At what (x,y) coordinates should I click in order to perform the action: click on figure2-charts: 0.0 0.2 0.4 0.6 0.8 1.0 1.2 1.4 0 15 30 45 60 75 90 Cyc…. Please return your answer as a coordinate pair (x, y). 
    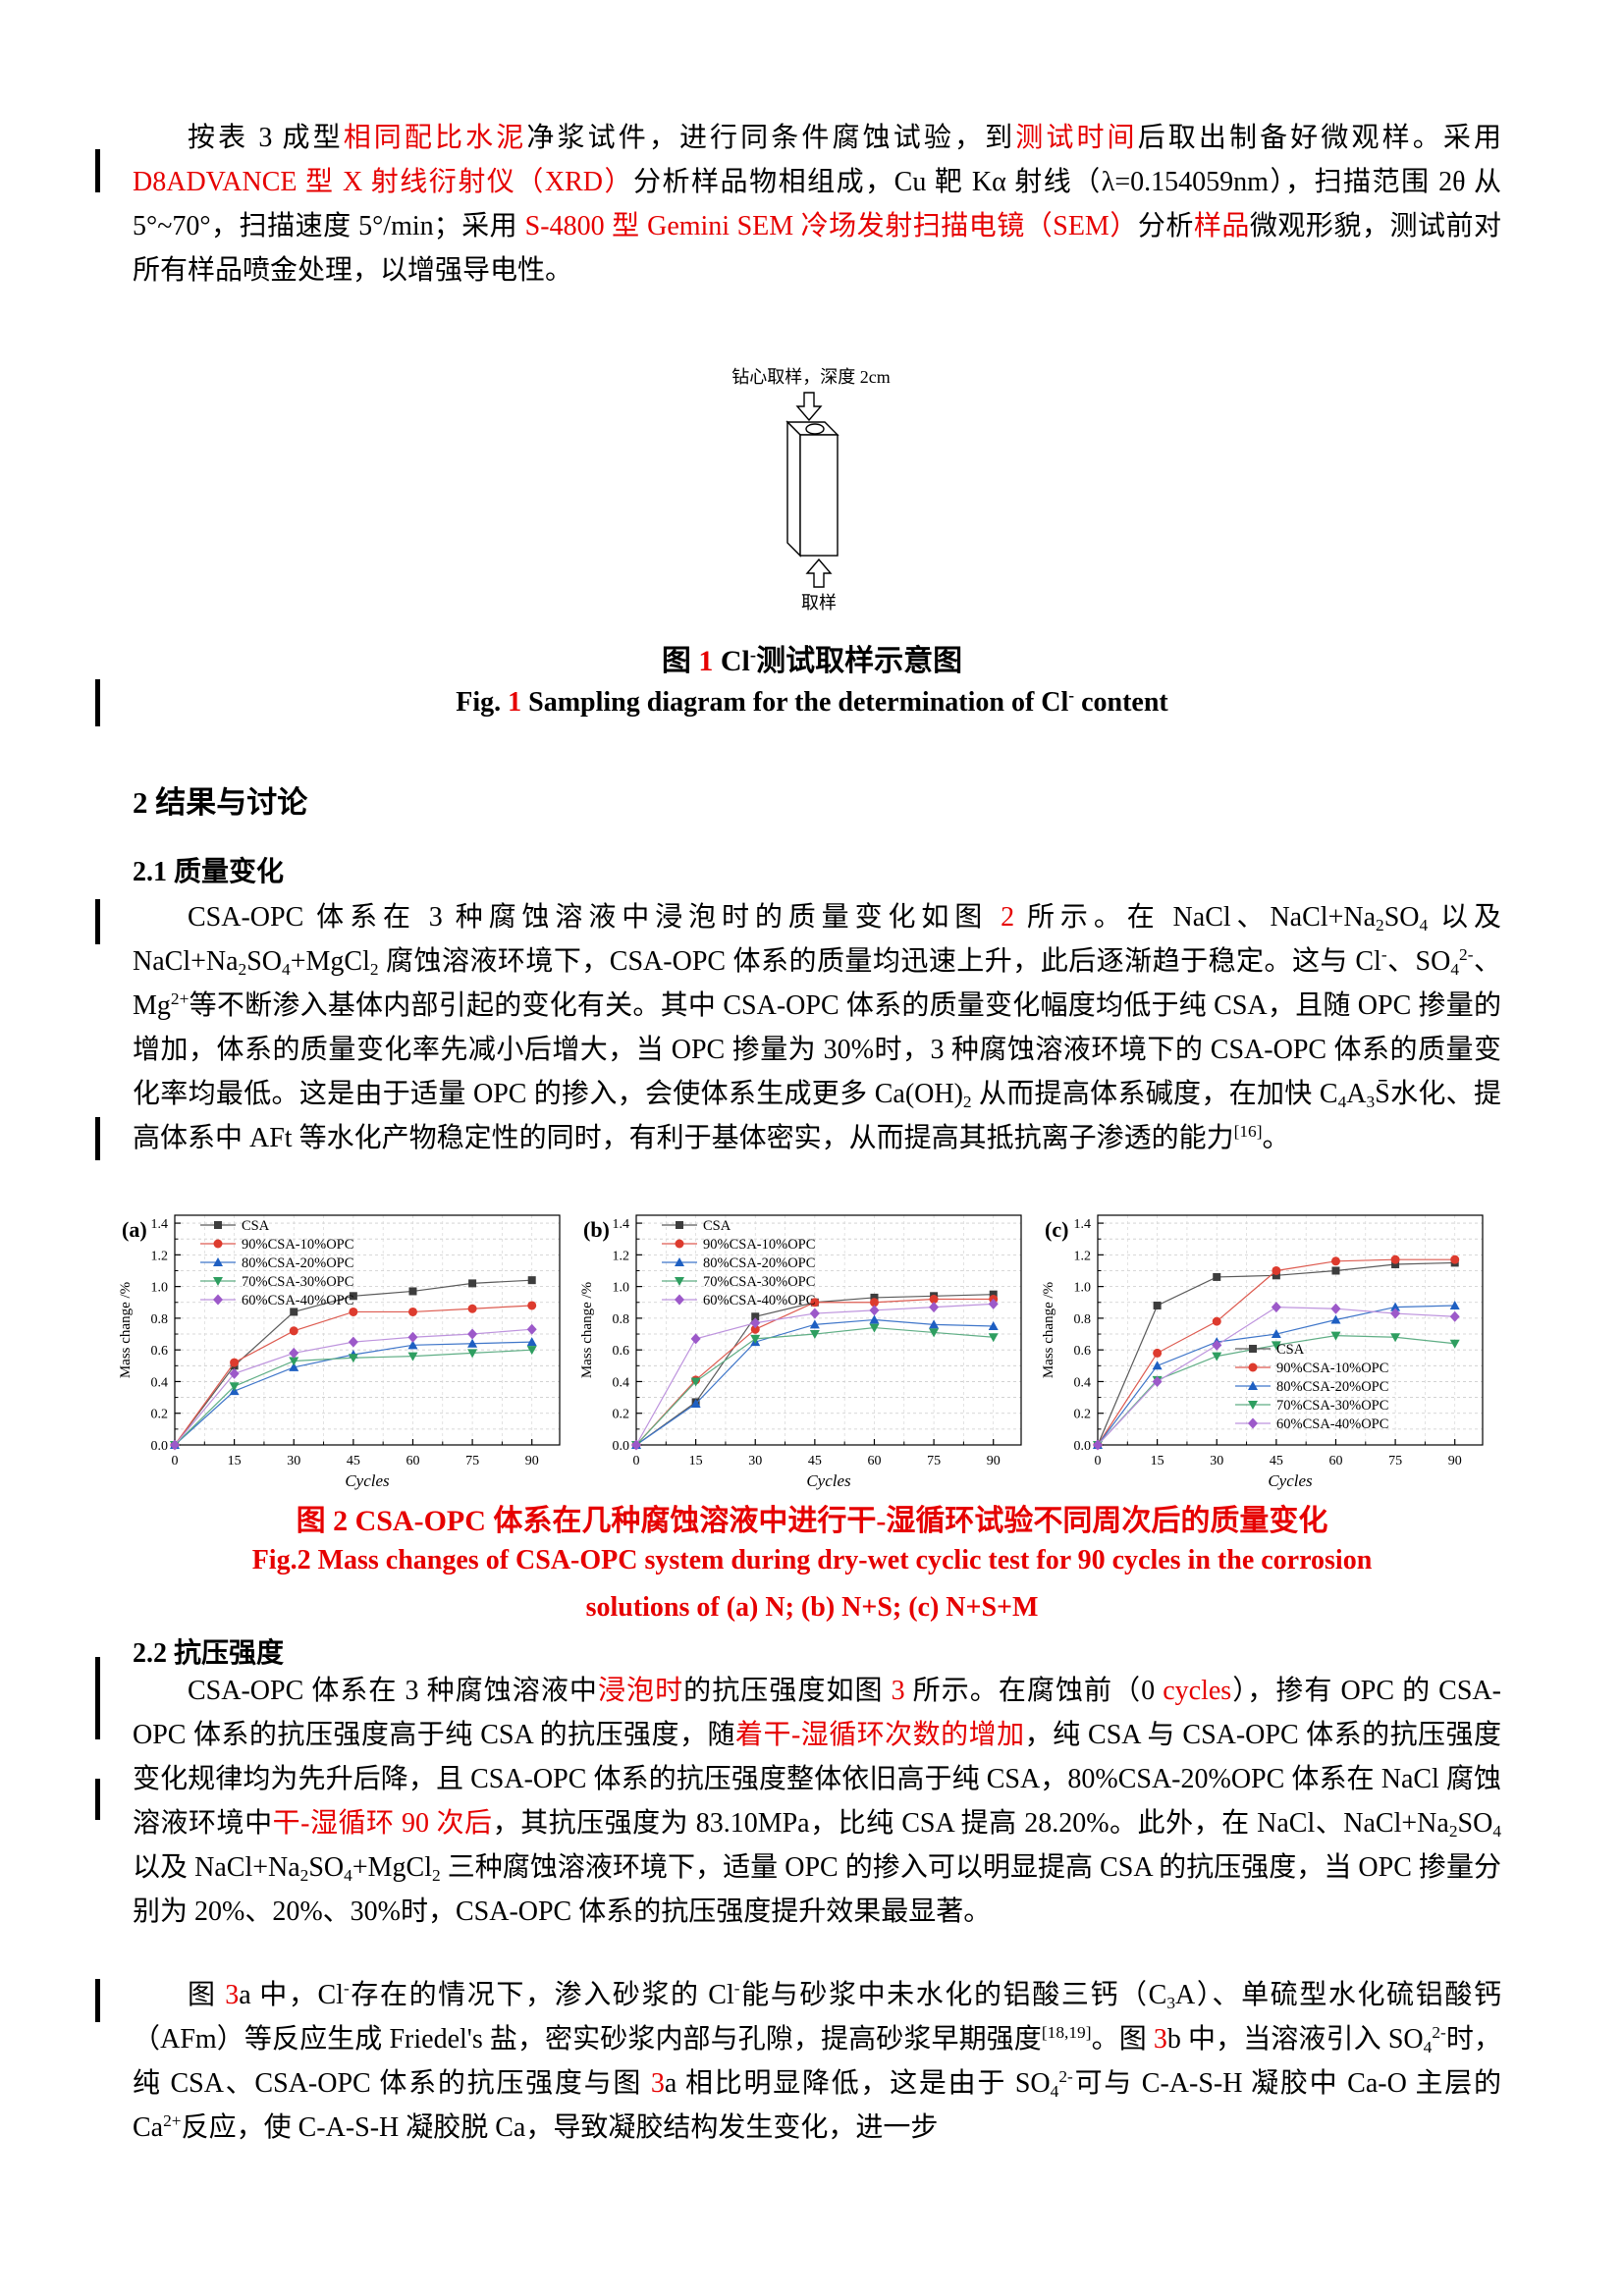
    Looking at the image, I should click on (808, 1348).